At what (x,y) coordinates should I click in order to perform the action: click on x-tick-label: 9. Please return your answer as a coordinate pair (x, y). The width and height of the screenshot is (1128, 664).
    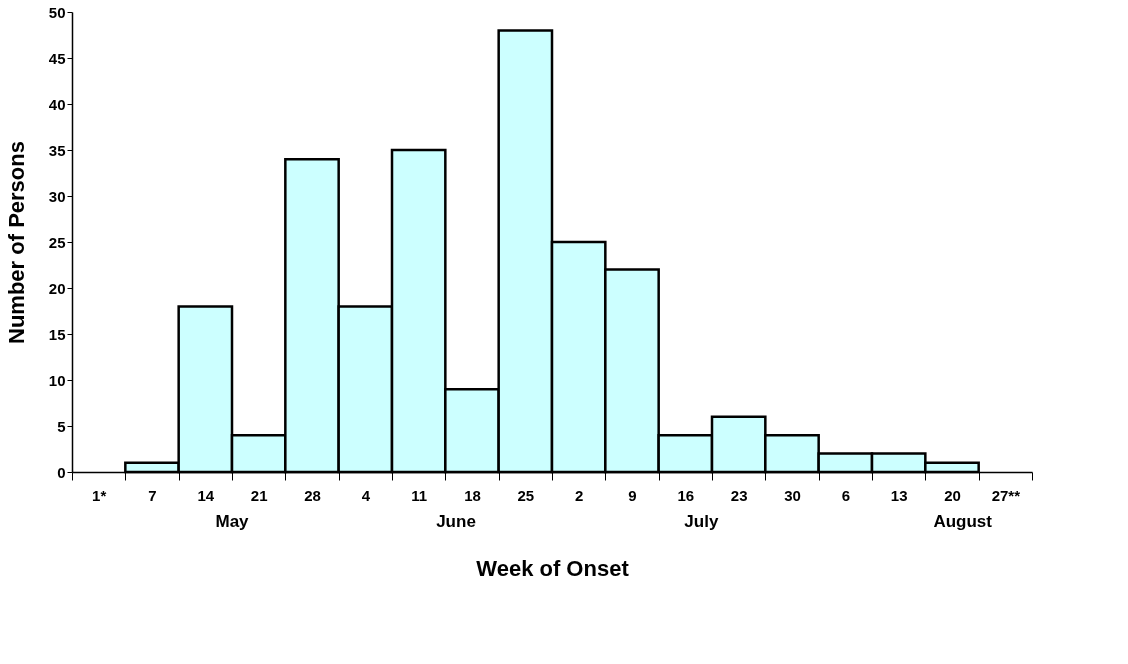
    Looking at the image, I should click on (632, 495).